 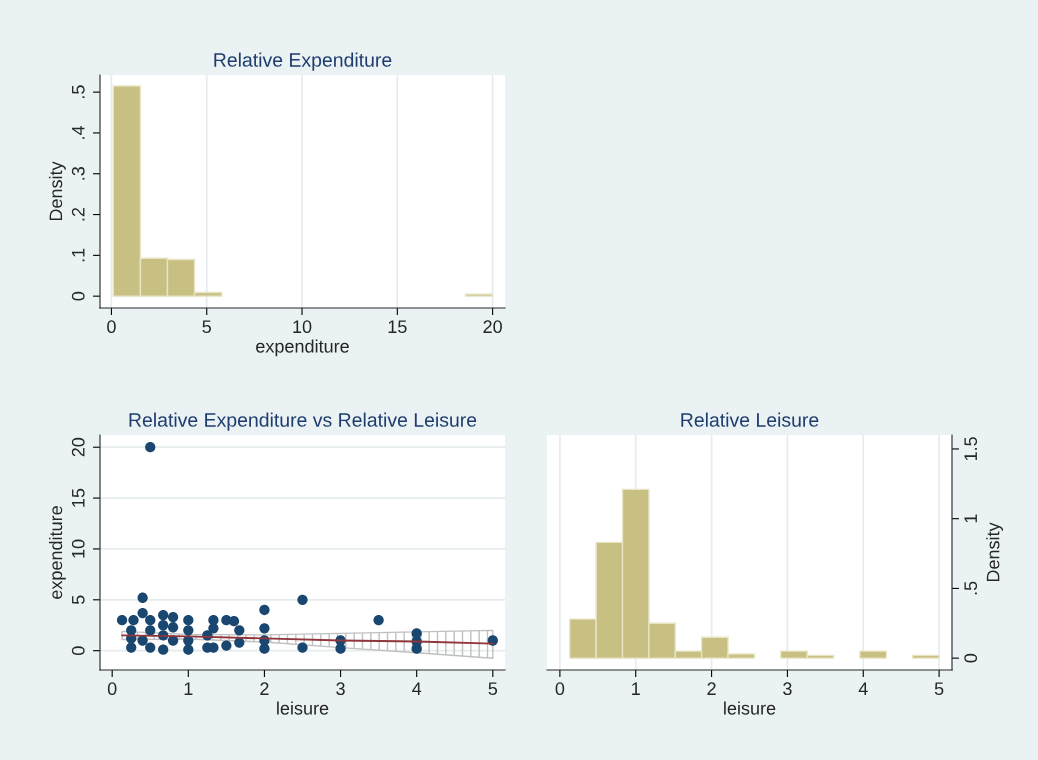 I want to click on y2-tick-label: 0, so click(x=971, y=658).